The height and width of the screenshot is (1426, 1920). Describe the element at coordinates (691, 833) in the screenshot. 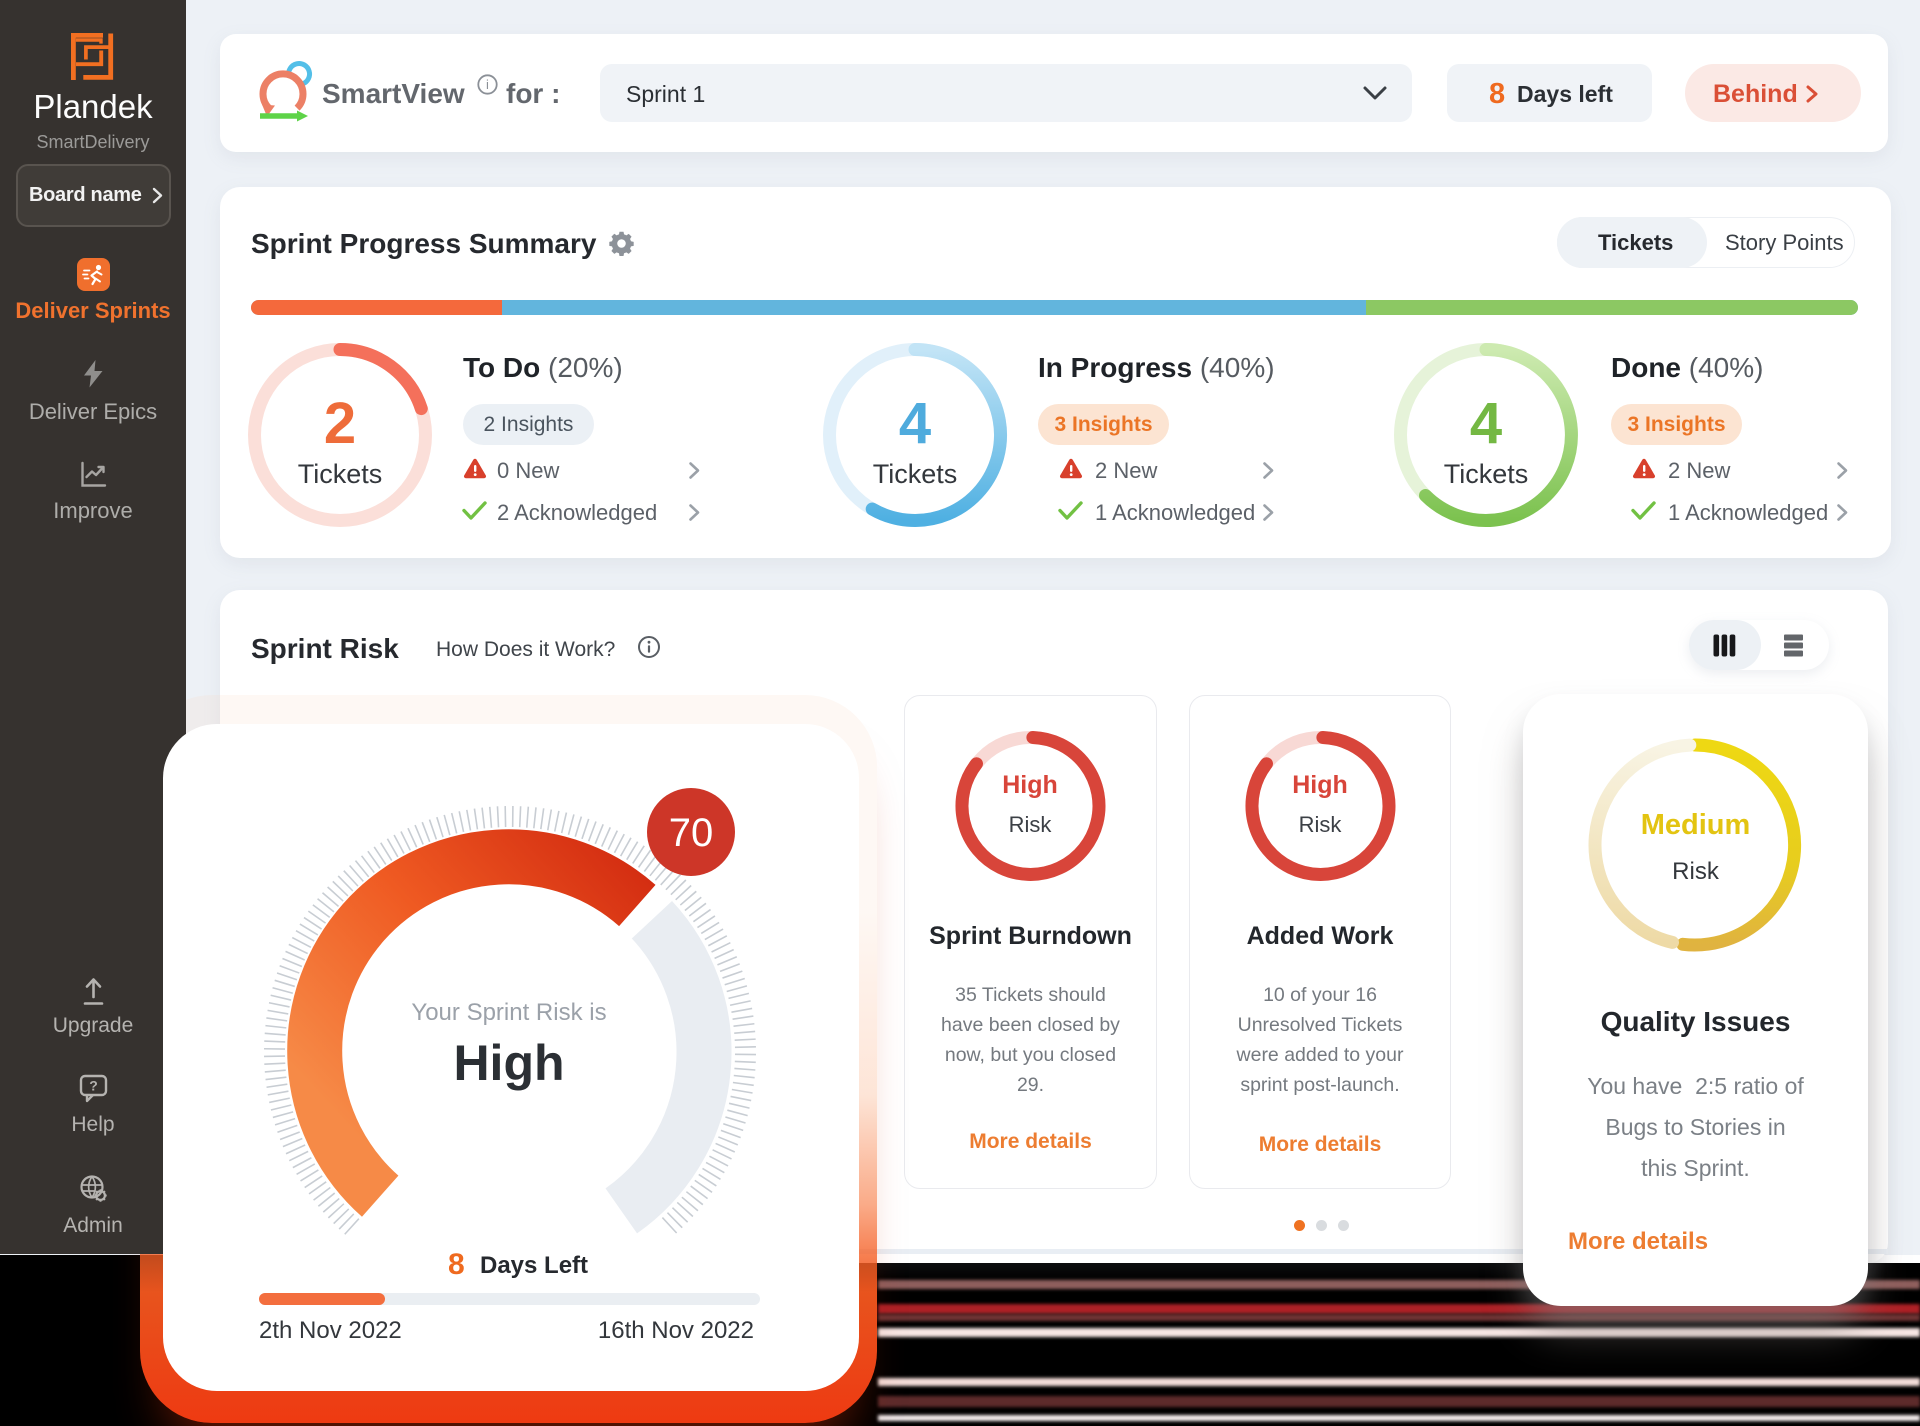

I see `svg-text: 70` at that location.